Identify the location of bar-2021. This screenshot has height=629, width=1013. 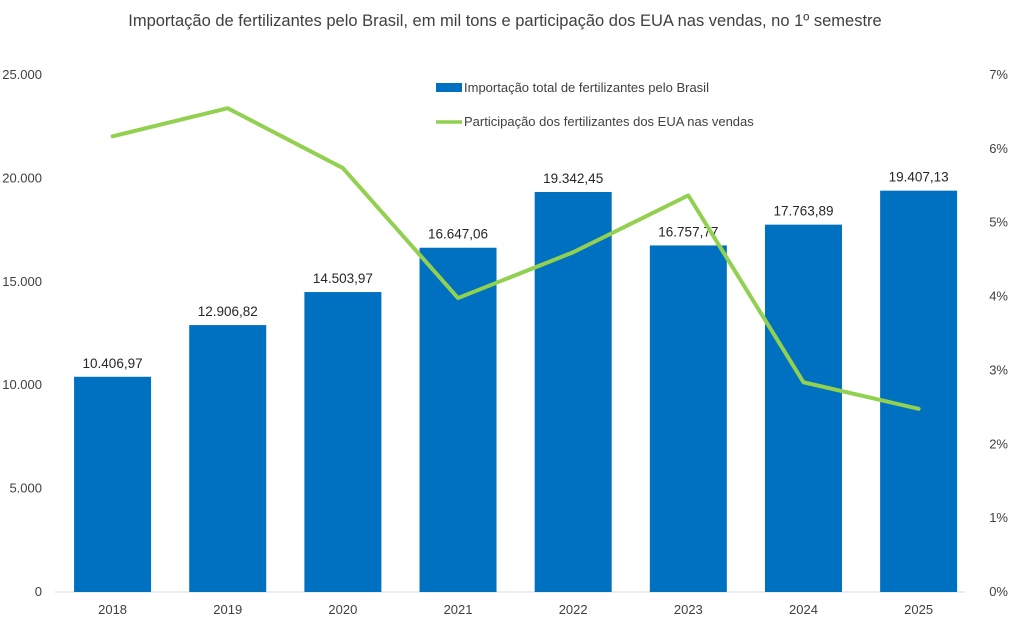
(458, 419).